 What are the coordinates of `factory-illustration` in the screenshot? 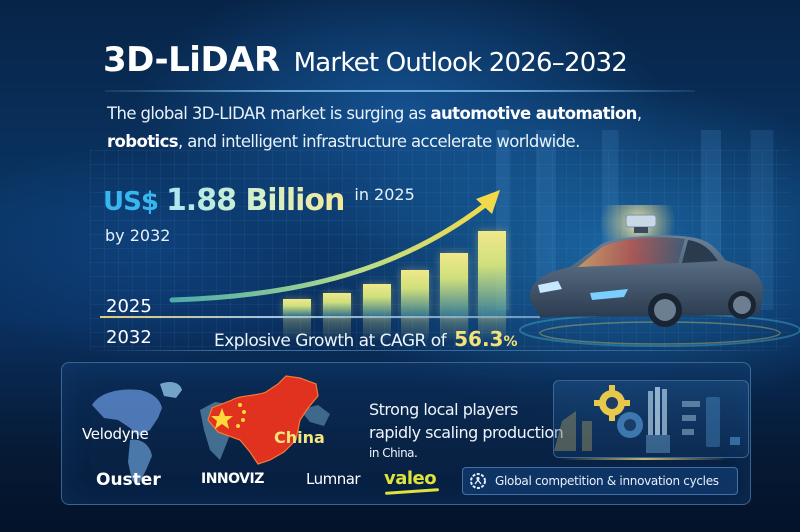 It's located at (651, 419).